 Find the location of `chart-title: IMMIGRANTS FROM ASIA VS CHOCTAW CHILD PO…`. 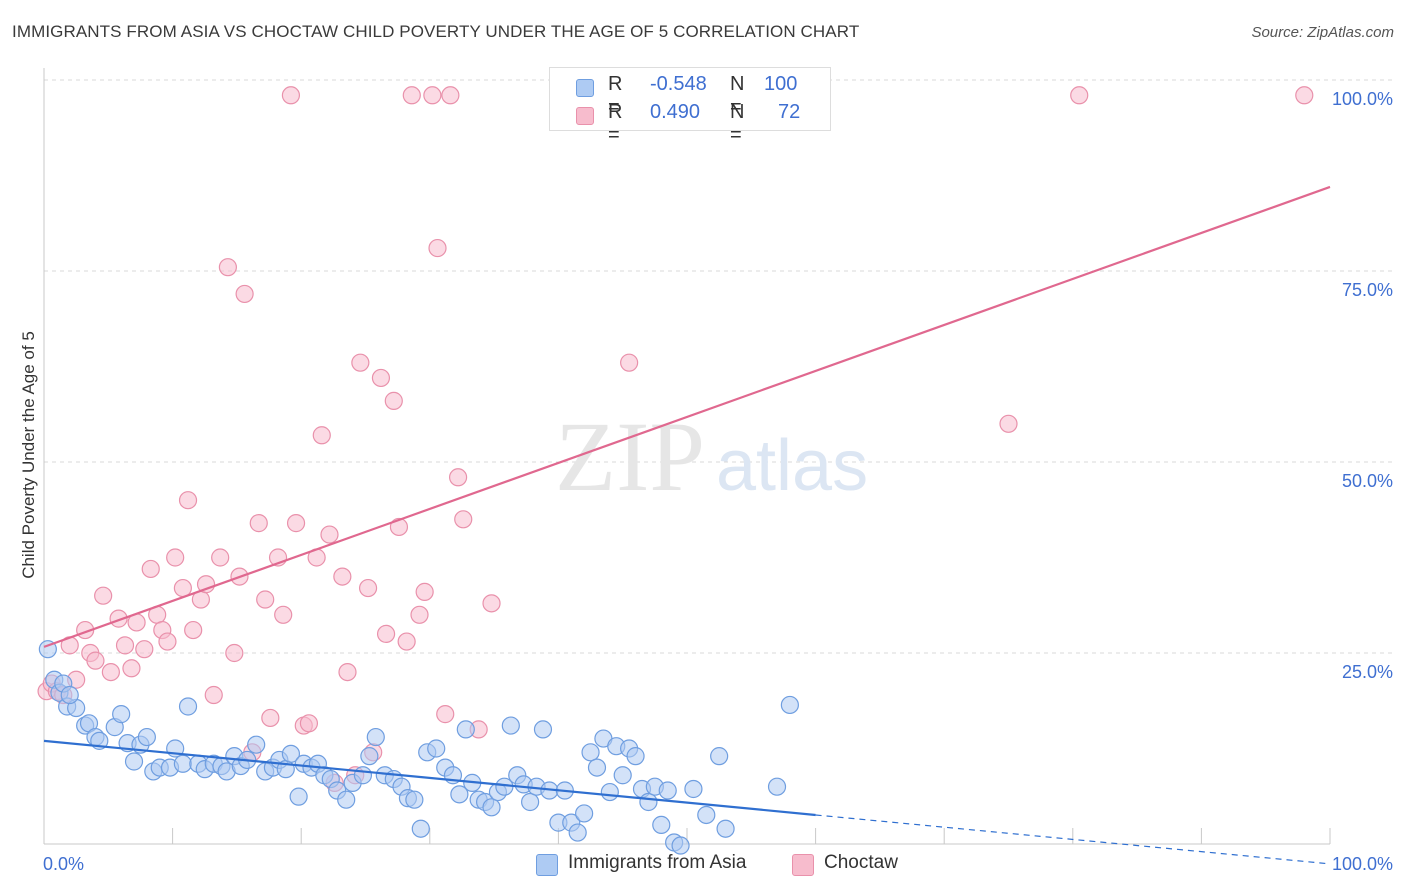

chart-title: IMMIGRANTS FROM ASIA VS CHOCTAW CHILD PO… is located at coordinates (436, 31).